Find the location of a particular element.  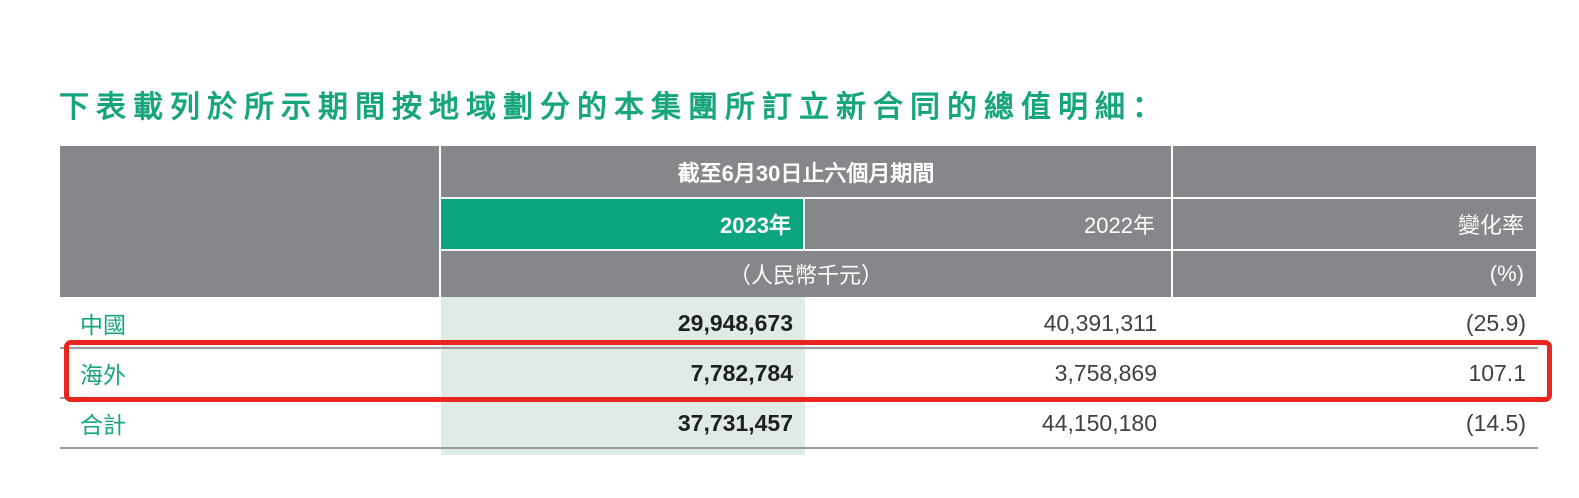

value-change-rate: (25.9) is located at coordinates (1495, 322).